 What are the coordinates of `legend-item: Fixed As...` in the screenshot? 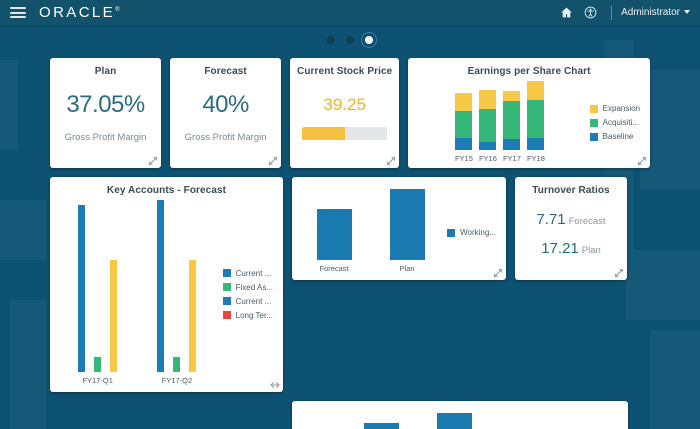 It's located at (247, 287).